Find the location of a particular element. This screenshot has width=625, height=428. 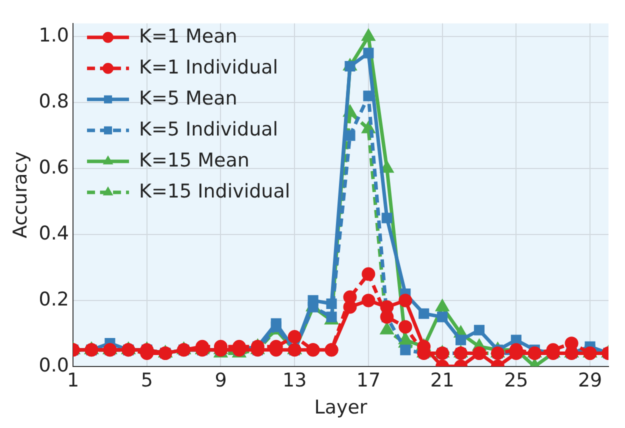

x-tick-label: 17 is located at coordinates (368, 381).